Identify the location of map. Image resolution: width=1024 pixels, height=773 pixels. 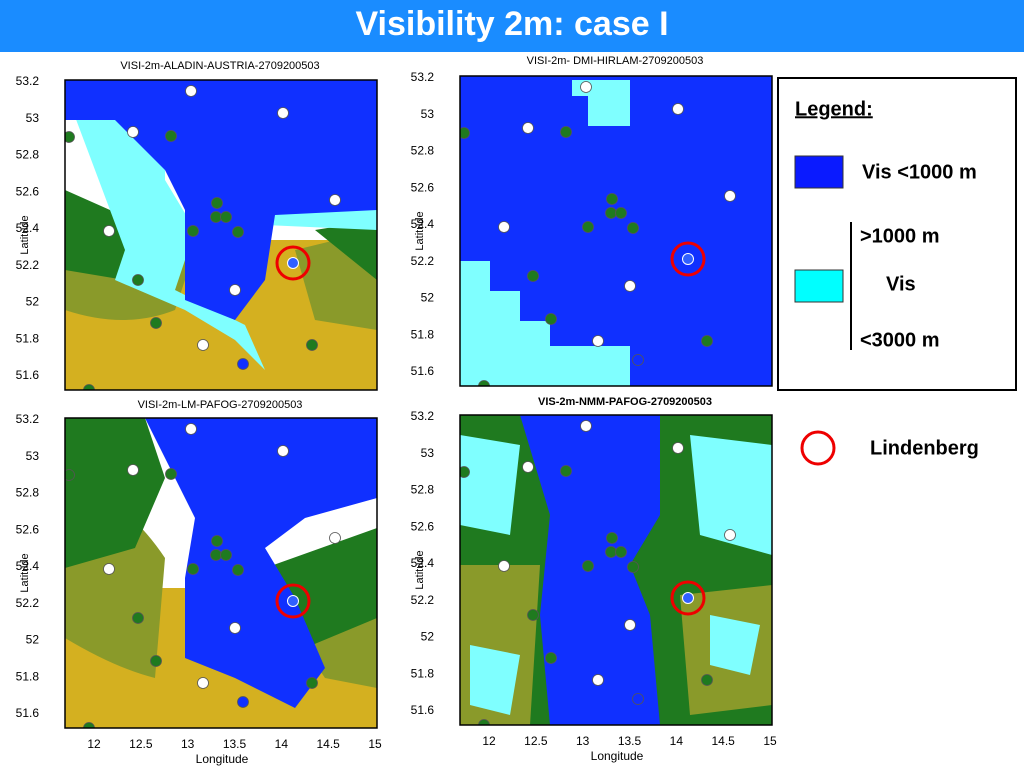
(616, 231).